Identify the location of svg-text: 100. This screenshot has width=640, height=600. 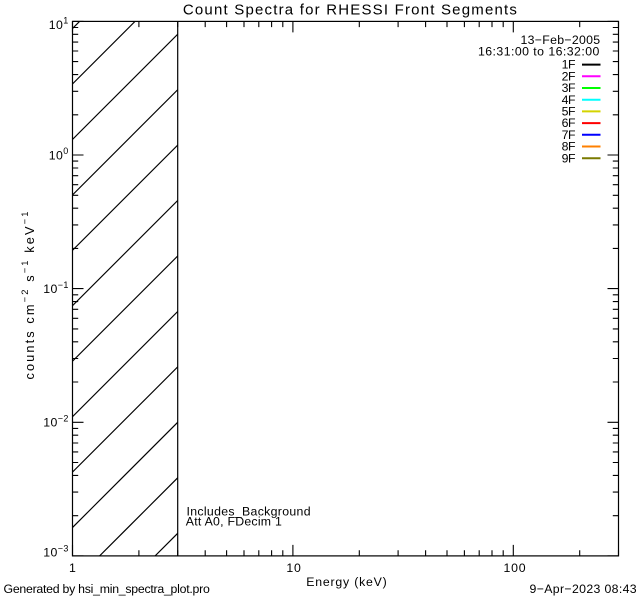
(515, 568).